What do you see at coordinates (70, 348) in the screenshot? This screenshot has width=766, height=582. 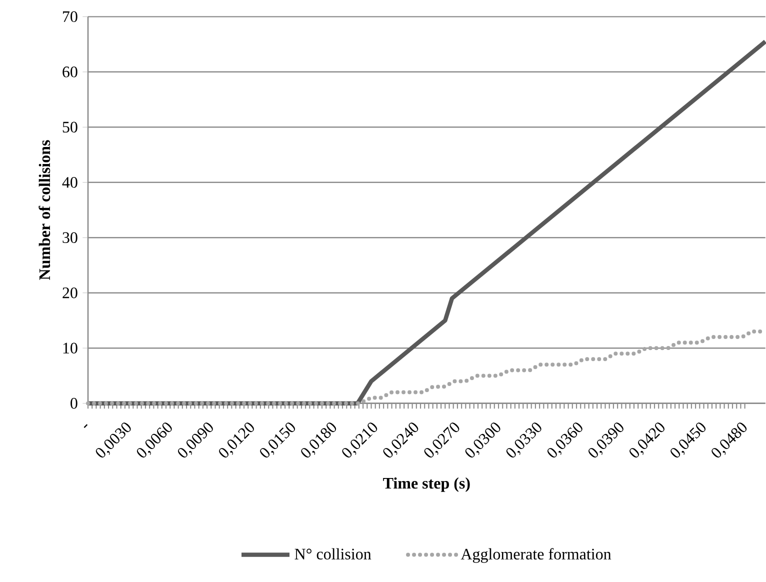 I see `y-tick-label: 10` at bounding box center [70, 348].